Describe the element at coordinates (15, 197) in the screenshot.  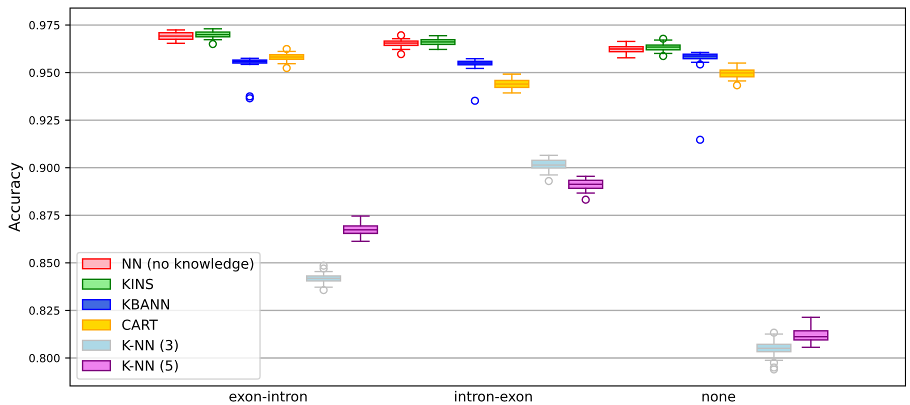
I see `y-axis-title: Accuracy` at that location.